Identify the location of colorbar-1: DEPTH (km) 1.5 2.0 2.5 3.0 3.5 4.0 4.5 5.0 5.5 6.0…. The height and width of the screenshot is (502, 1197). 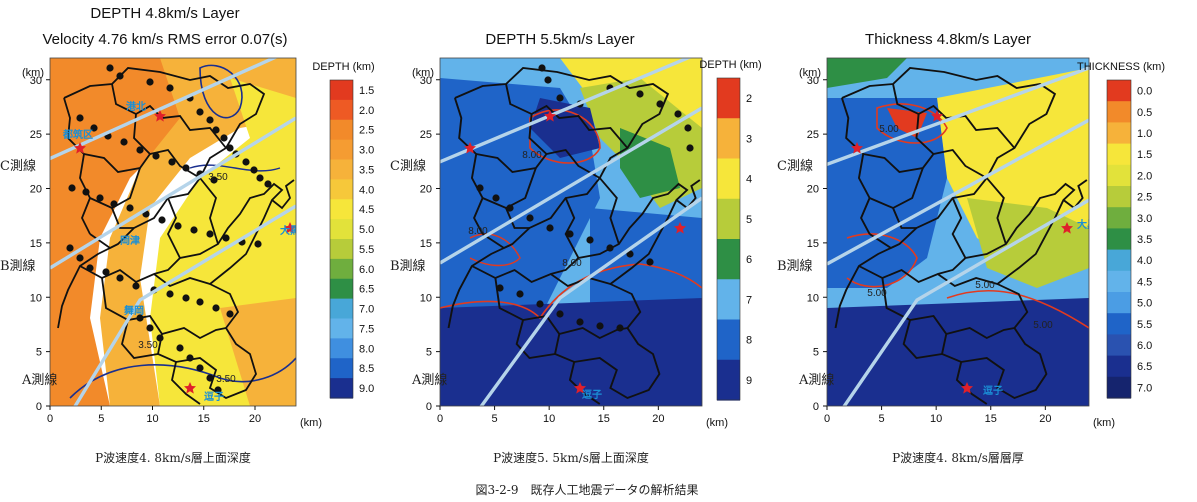
(343, 230).